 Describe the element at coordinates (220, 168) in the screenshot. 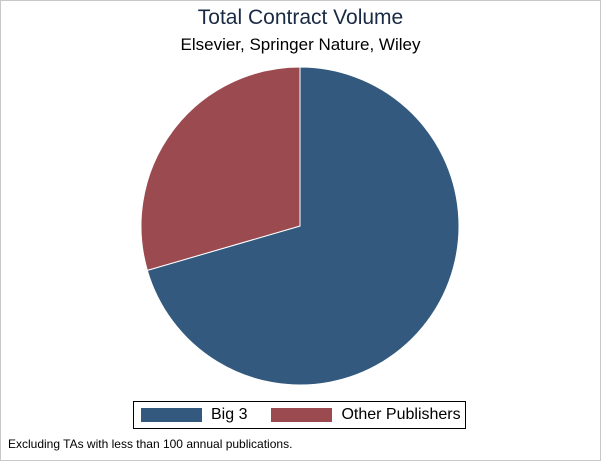

I see `pie-slice-other-publishers` at that location.